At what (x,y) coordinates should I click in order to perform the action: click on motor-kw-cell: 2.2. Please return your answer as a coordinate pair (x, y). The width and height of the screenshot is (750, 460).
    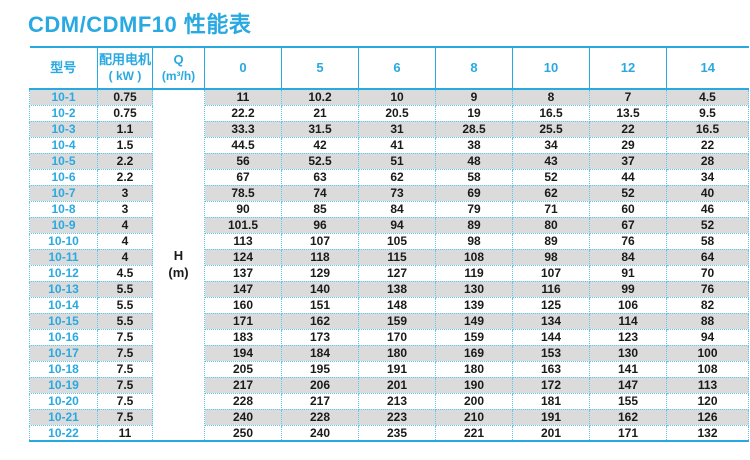
    Looking at the image, I should click on (125, 177).